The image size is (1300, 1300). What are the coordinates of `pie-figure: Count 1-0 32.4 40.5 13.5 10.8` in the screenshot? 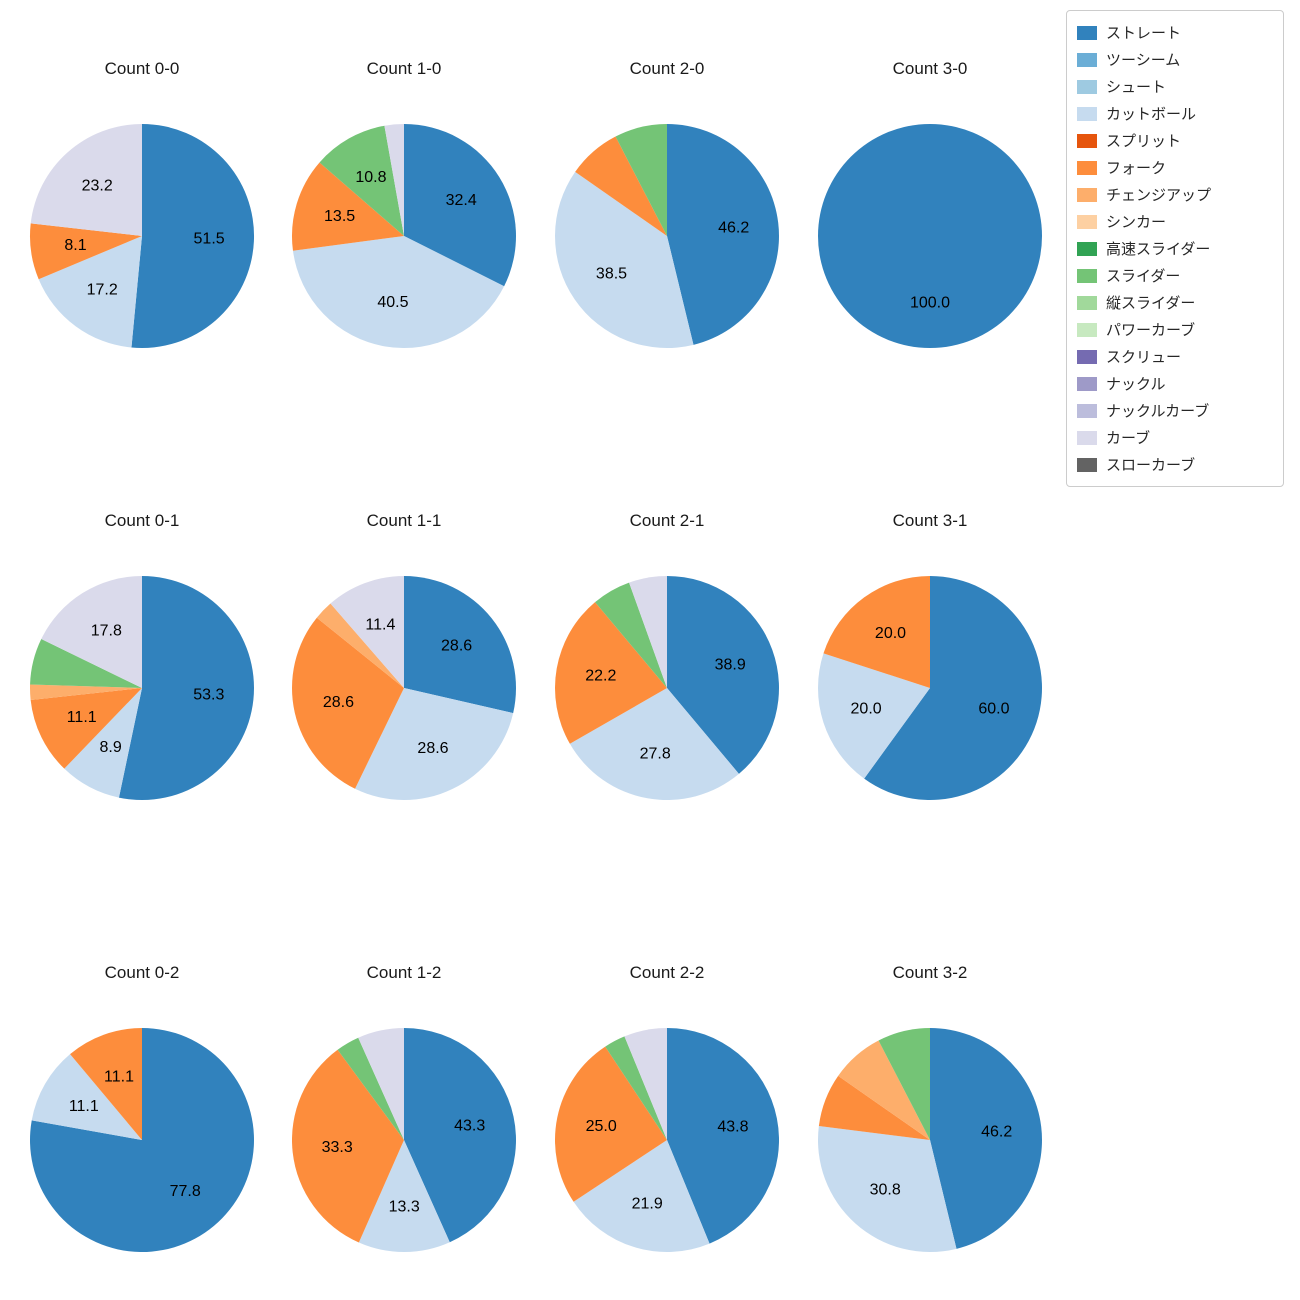 It's located at (404, 206).